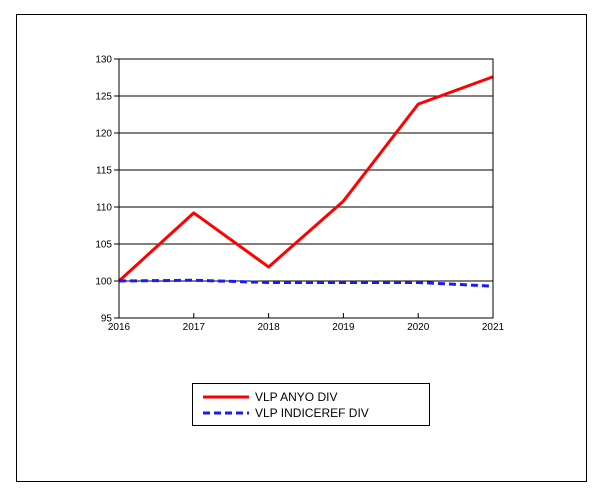 The width and height of the screenshot is (605, 489). I want to click on x-tick-label: 2019, so click(343, 327).